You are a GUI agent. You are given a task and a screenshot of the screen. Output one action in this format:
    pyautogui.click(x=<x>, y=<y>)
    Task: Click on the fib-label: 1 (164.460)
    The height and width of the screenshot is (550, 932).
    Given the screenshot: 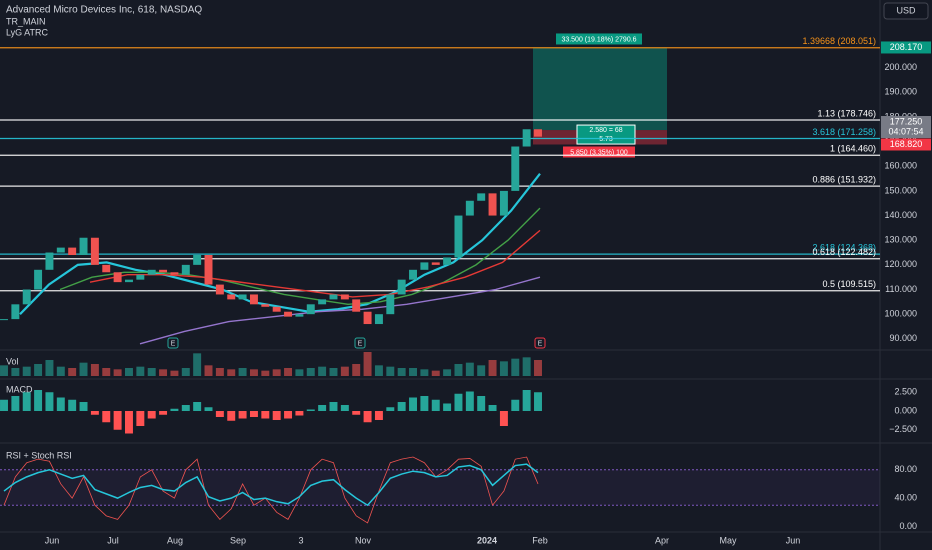 What is the action you would take?
    pyautogui.click(x=853, y=149)
    